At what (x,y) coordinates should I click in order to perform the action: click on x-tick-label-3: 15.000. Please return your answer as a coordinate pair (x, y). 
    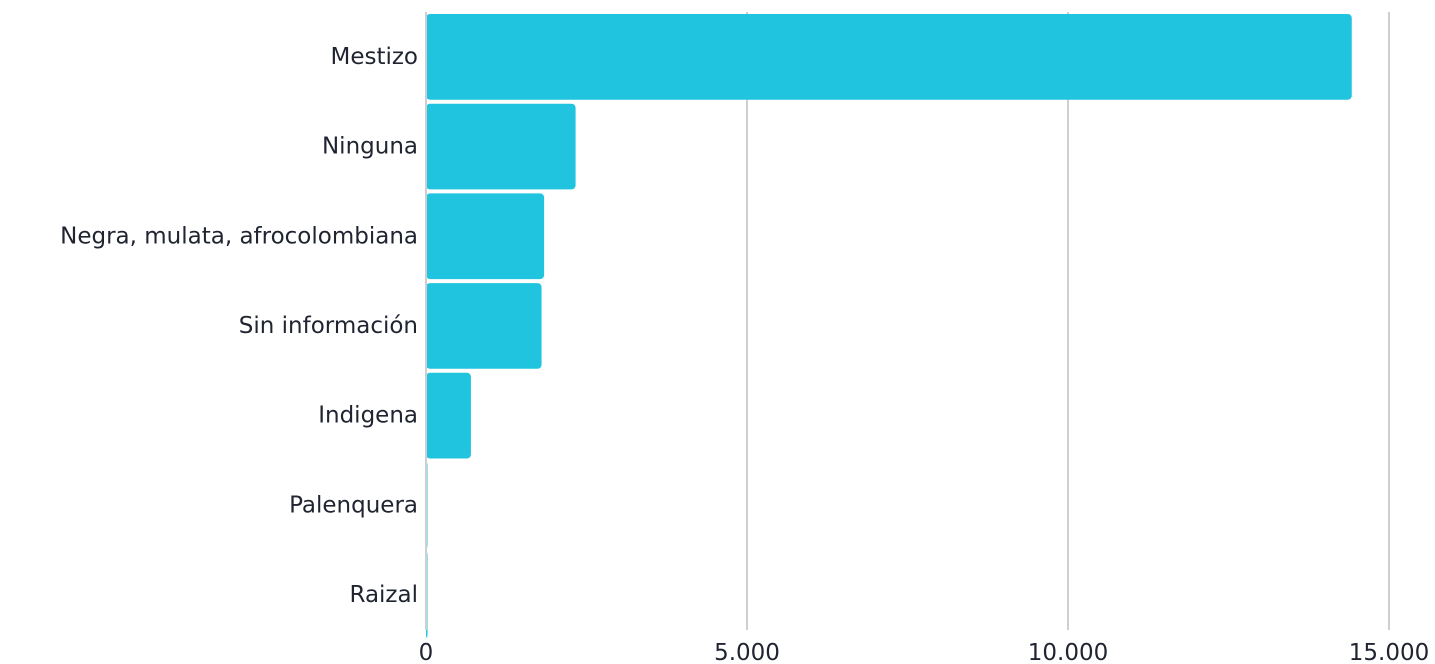
    Looking at the image, I should click on (1389, 652).